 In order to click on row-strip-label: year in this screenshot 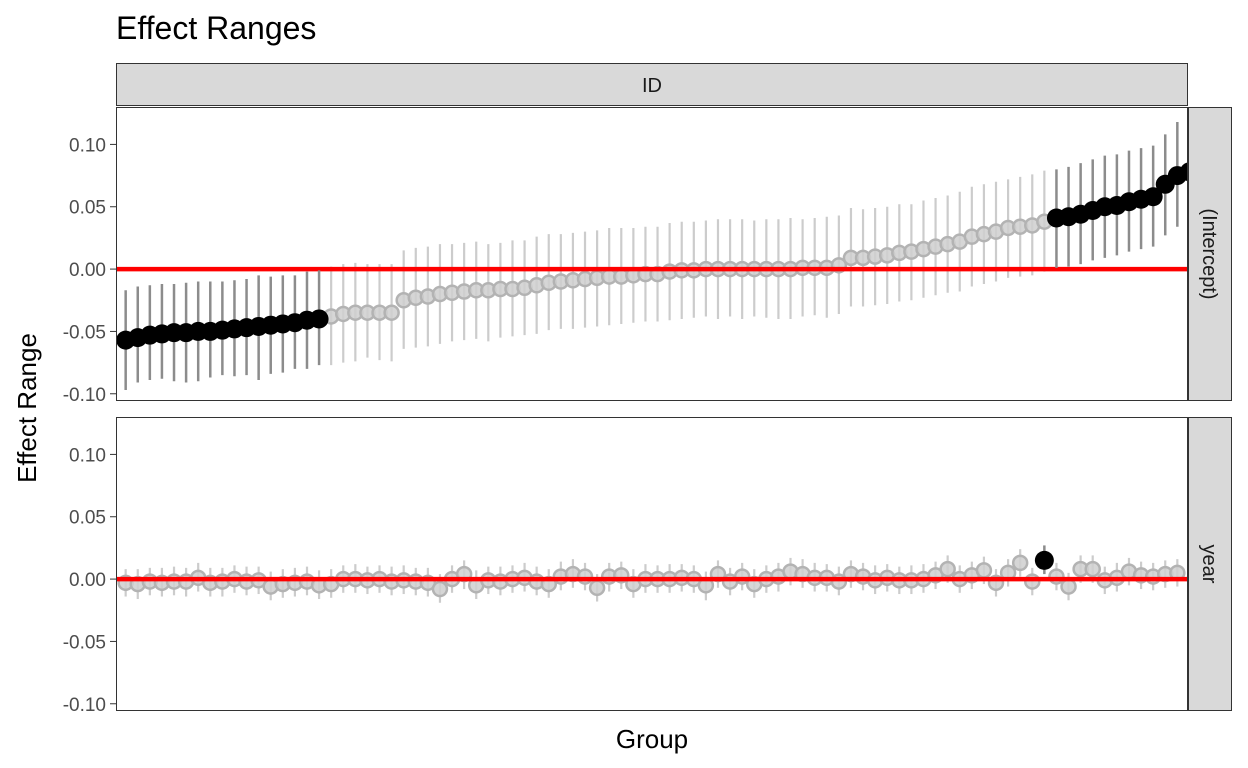, I will do `click(1209, 564)`.